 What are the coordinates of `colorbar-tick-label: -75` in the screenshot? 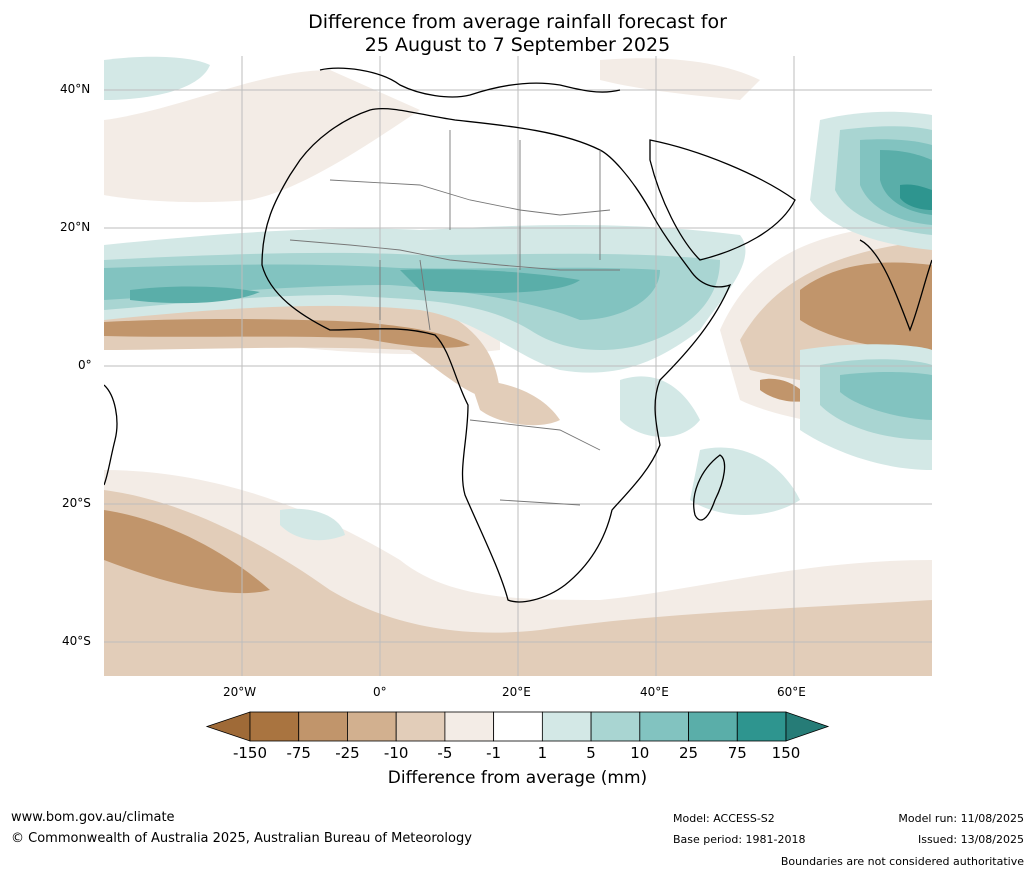 It's located at (298, 753).